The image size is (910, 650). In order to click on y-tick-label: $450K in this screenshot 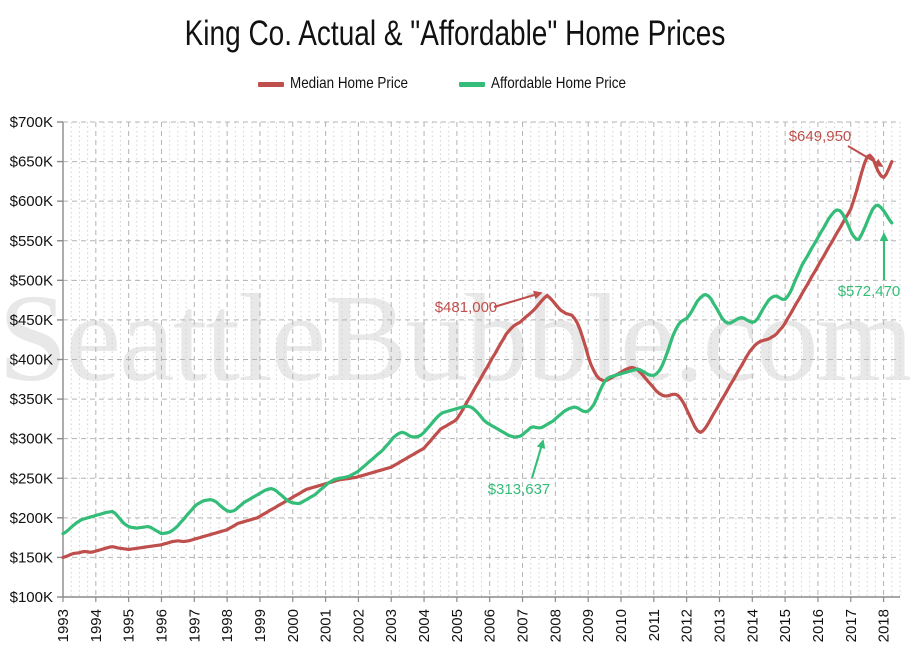, I will do `click(31, 320)`.